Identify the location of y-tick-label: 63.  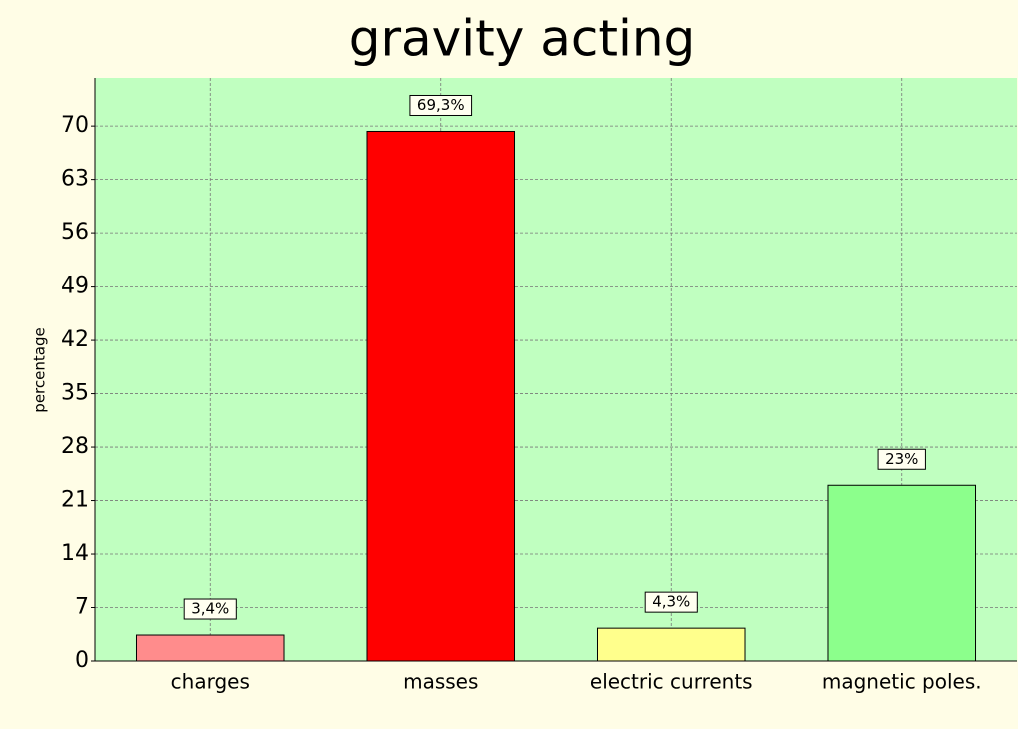
(75, 179).